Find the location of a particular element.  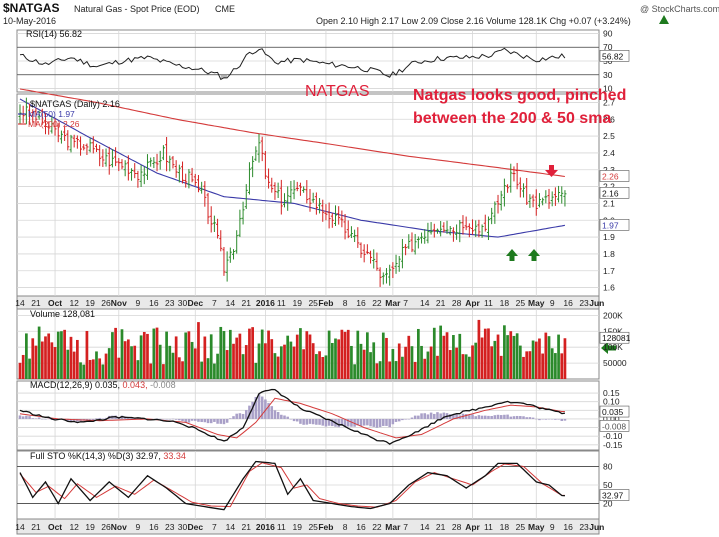

x-tick-label: 30 is located at coordinates (183, 303).